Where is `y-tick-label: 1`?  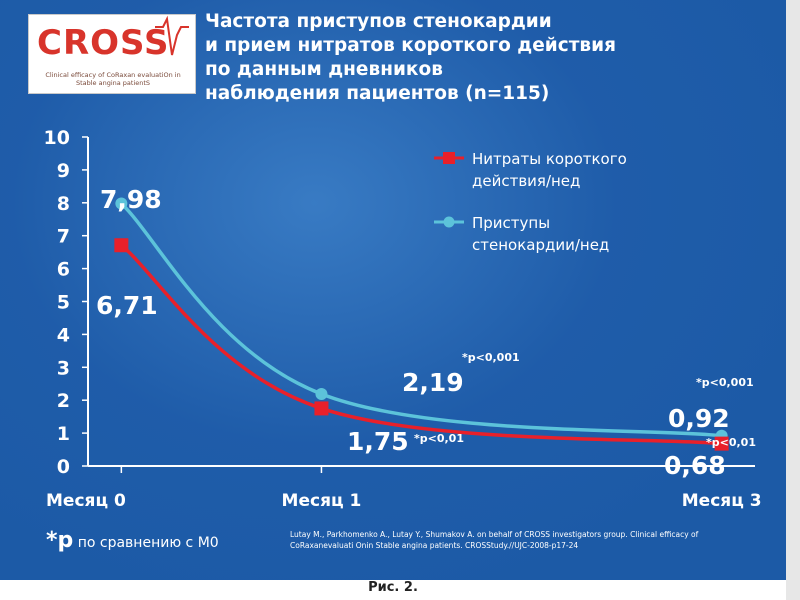
y-tick-label: 1 is located at coordinates (63, 434).